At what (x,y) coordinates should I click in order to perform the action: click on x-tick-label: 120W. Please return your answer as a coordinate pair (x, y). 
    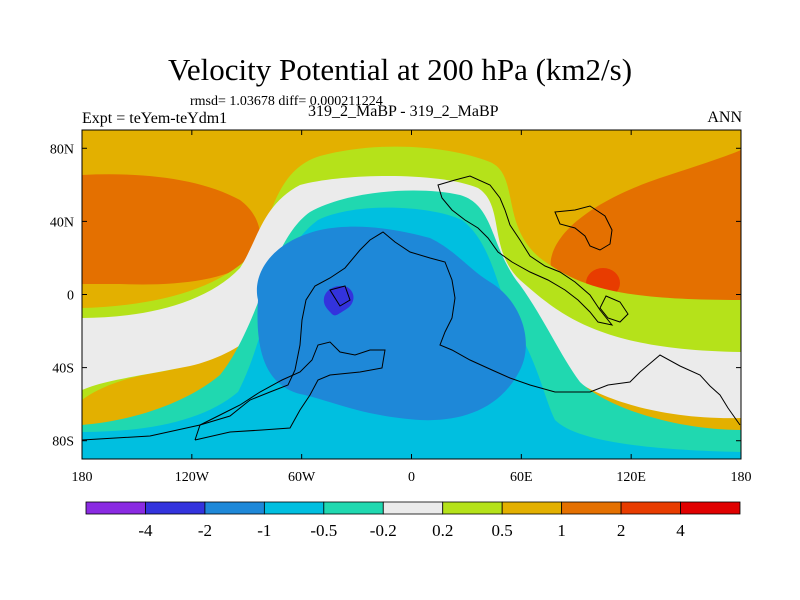
    Looking at the image, I should click on (192, 477).